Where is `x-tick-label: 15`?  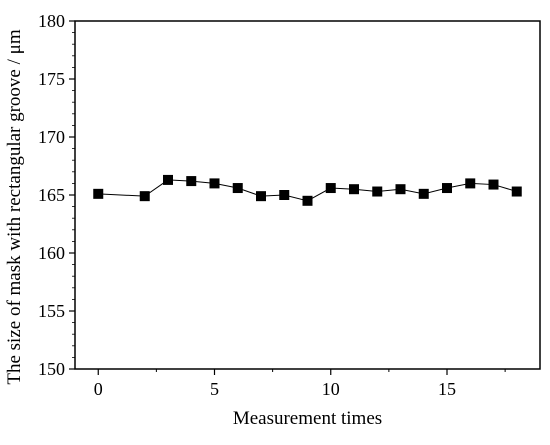
x-tick-label: 15 is located at coordinates (447, 389).